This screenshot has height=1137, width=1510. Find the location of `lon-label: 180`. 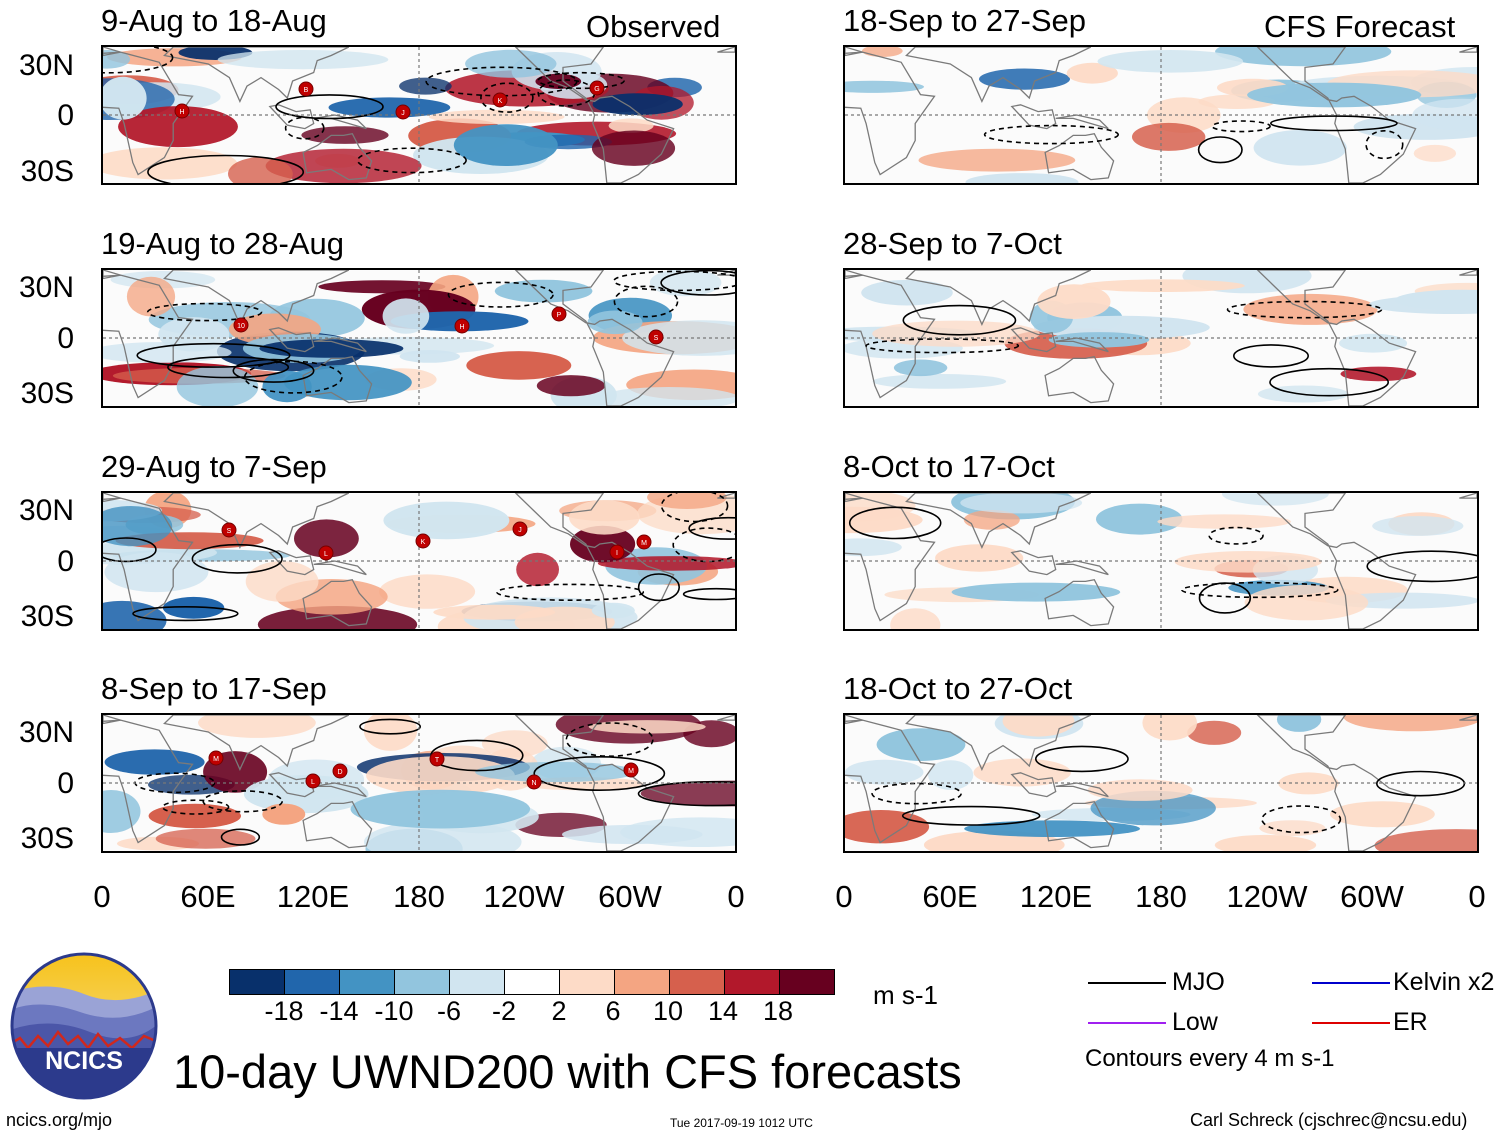

lon-label: 180 is located at coordinates (1161, 896).